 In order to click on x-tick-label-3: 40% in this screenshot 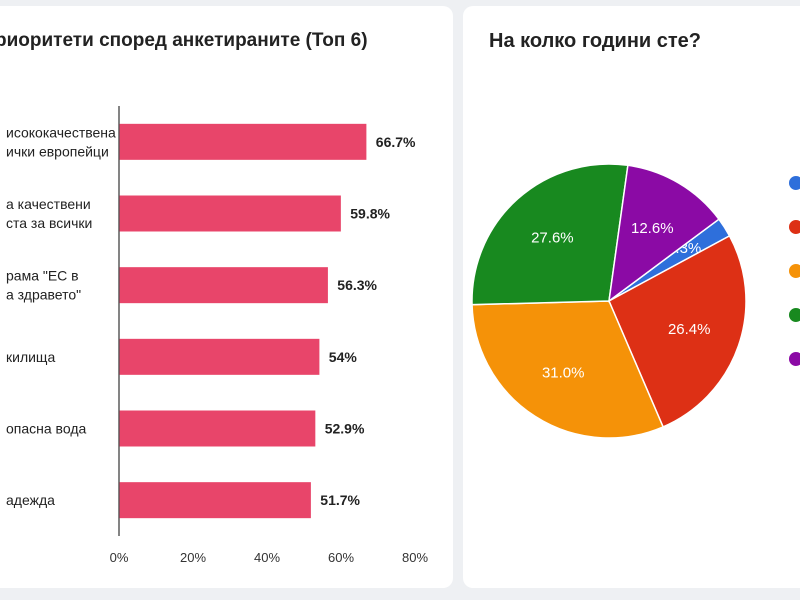, I will do `click(267, 557)`.